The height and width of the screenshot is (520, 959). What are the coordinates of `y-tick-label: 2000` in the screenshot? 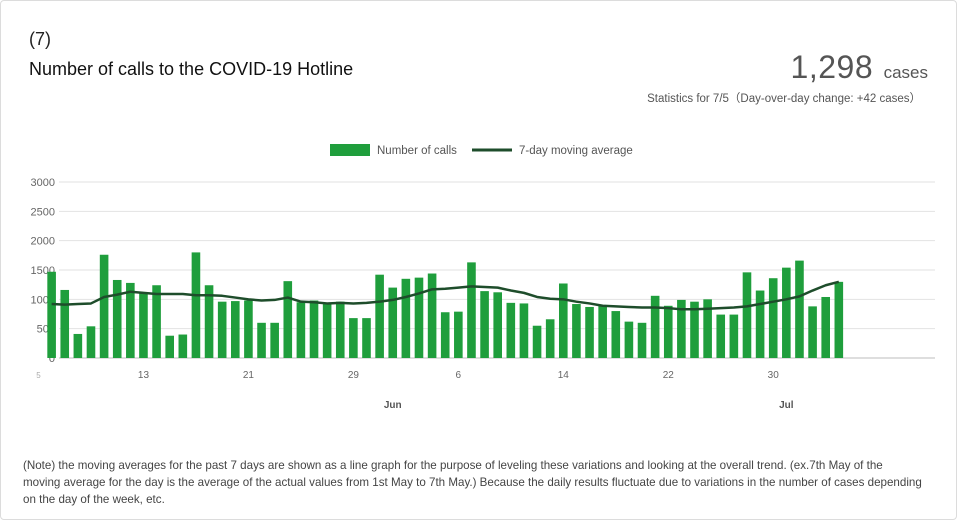 It's located at (43, 242).